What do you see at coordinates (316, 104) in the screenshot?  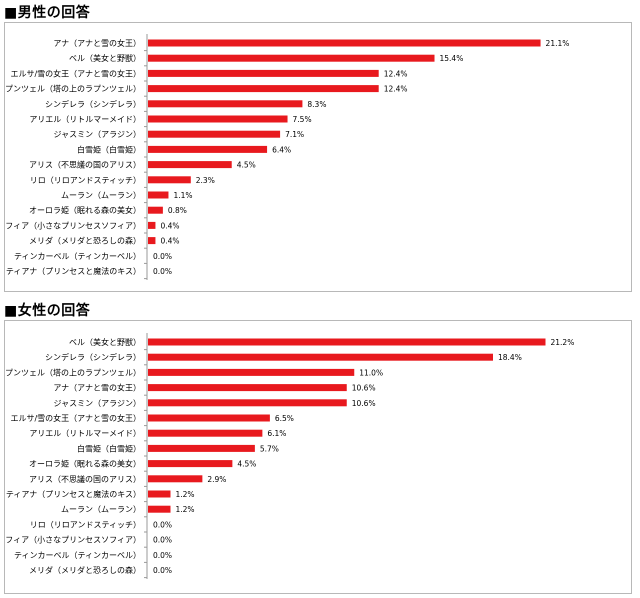 I see `data-label: 8.3%` at bounding box center [316, 104].